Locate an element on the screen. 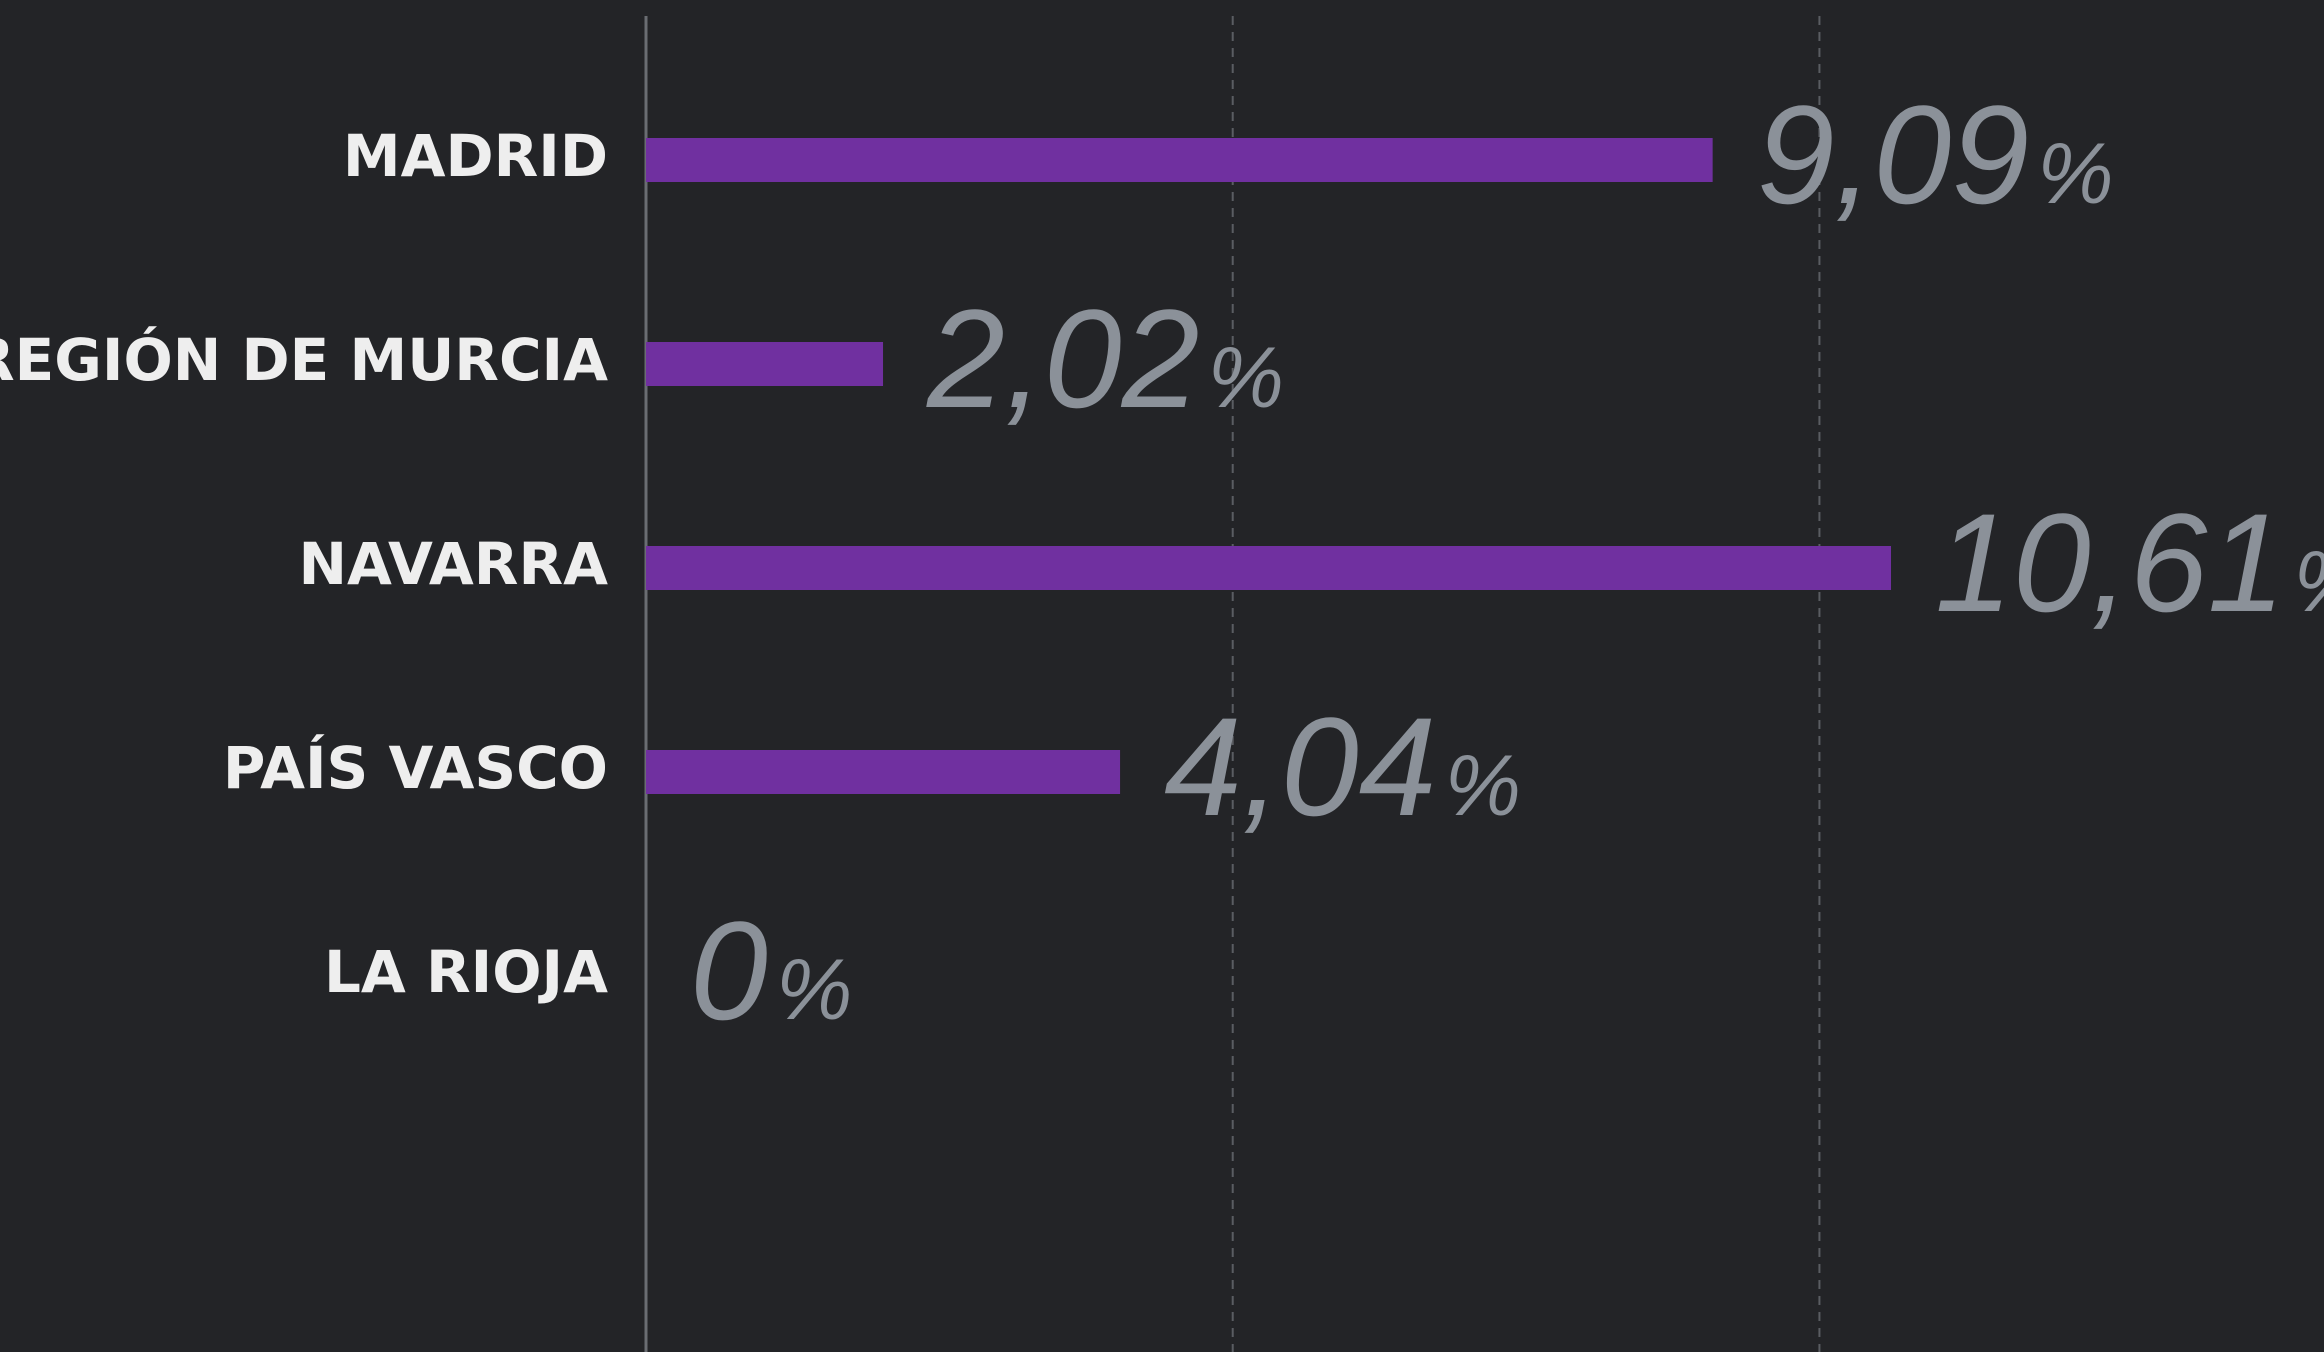 The width and height of the screenshot is (2324, 1352). value-number: 0 is located at coordinates (729, 970).